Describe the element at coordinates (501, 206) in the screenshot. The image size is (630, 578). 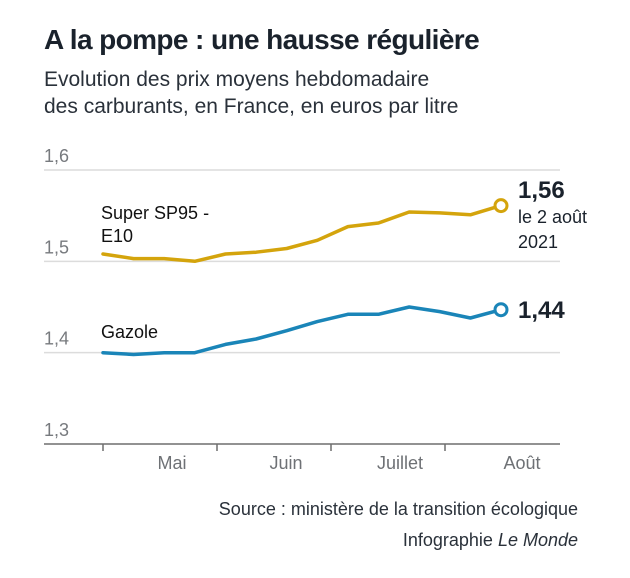
I see `sp95-end-marker` at that location.